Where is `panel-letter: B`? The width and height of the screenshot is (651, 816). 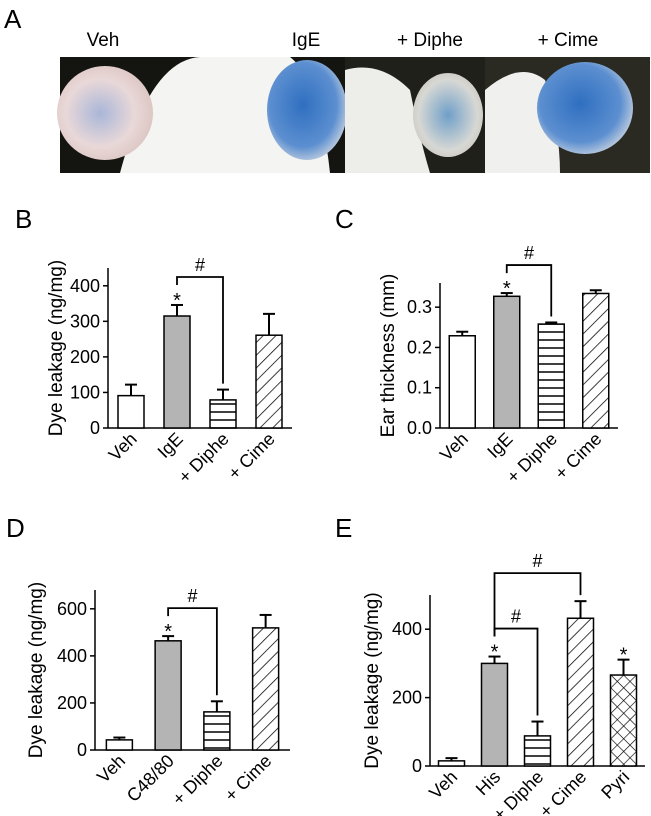
panel-letter: B is located at coordinates (23, 219).